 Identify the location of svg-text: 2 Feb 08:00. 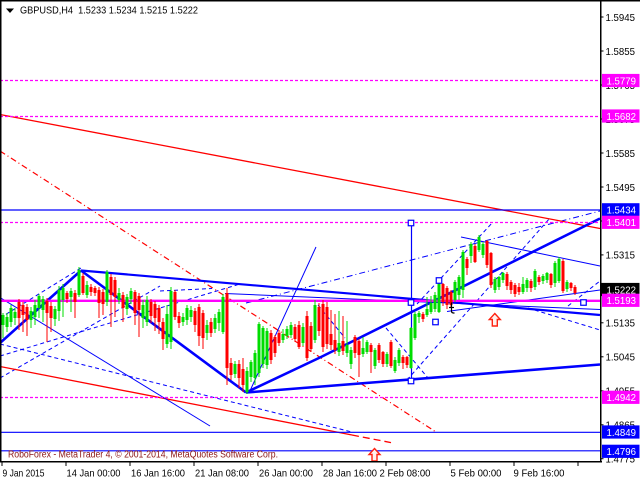
(405, 474).